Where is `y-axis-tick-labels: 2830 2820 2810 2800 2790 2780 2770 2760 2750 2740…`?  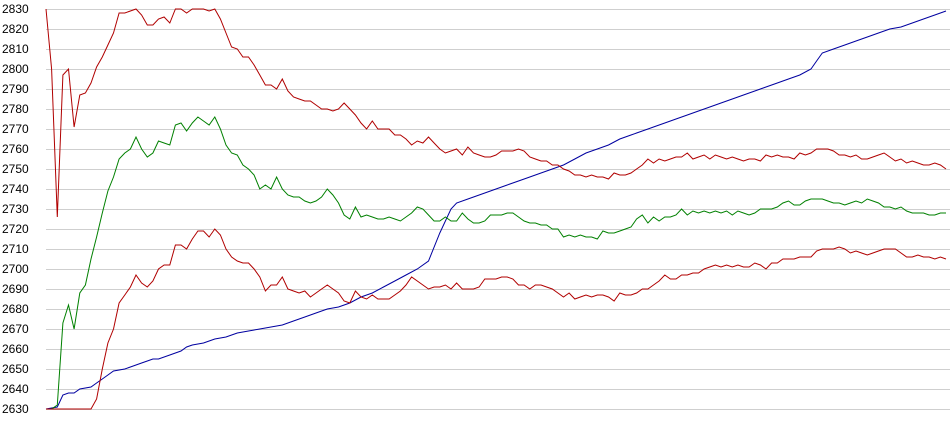 y-axis-tick-labels: 2830 2820 2810 2800 2790 2780 2770 2760 2750 2740… is located at coordinates (15, 209).